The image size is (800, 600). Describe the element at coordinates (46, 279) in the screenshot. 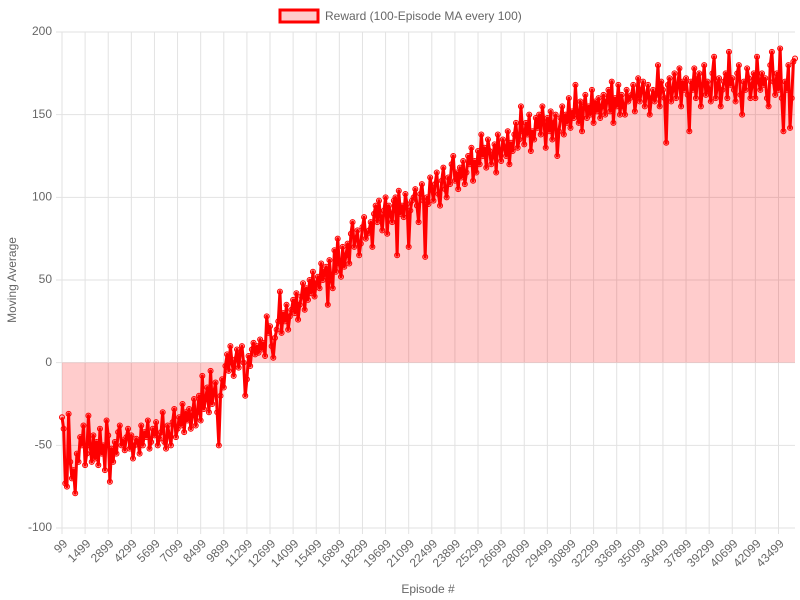

I see `y-tick-label: 50` at that location.